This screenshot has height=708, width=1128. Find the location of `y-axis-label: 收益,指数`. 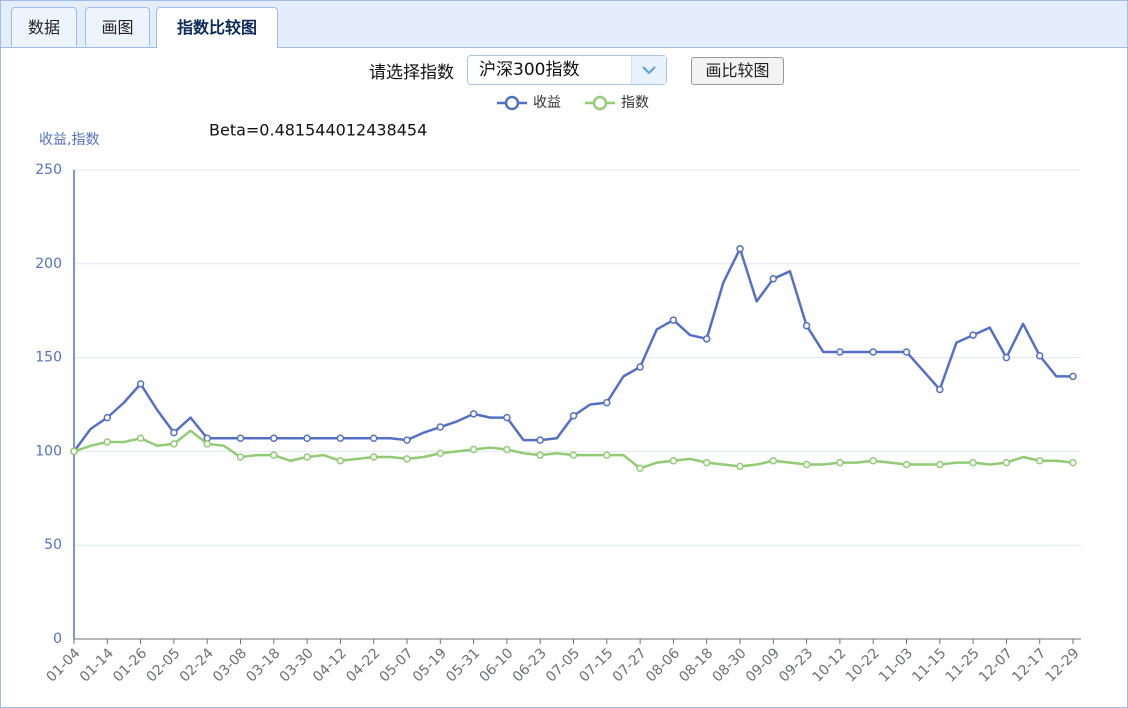

y-axis-label: 收益,指数 is located at coordinates (69, 140).